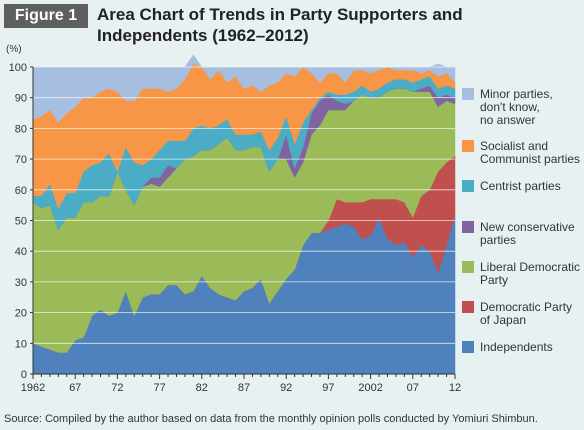 This screenshot has width=584, height=430. I want to click on legend-swatch-minor-parties-don-t-know-no-answer, so click(468, 94).